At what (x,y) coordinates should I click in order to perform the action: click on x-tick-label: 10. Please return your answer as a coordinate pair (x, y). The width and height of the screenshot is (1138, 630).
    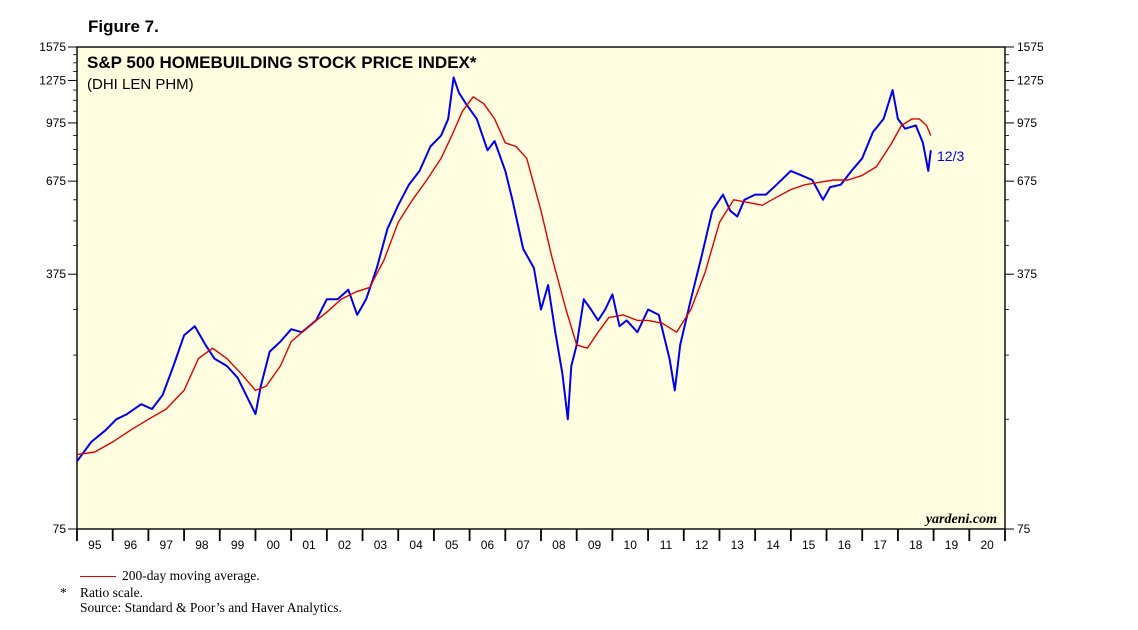
    Looking at the image, I should click on (631, 545).